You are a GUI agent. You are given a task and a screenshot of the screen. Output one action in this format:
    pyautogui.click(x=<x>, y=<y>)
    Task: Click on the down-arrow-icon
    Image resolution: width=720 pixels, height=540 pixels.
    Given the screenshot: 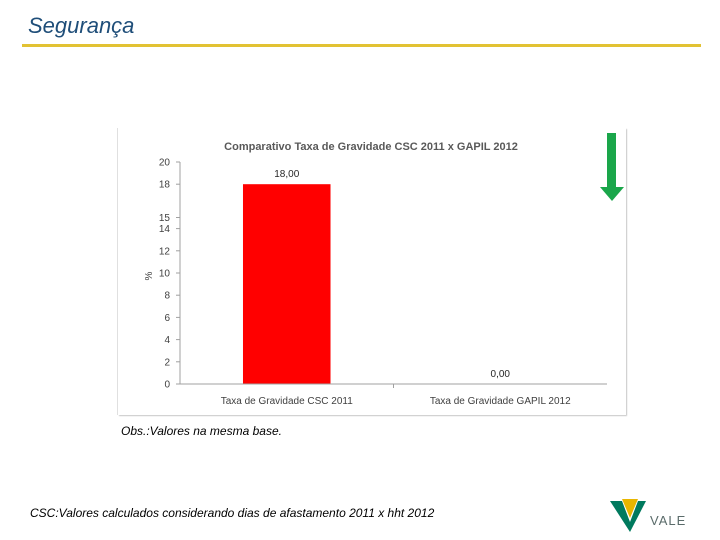 What is the action you would take?
    pyautogui.click(x=612, y=167)
    